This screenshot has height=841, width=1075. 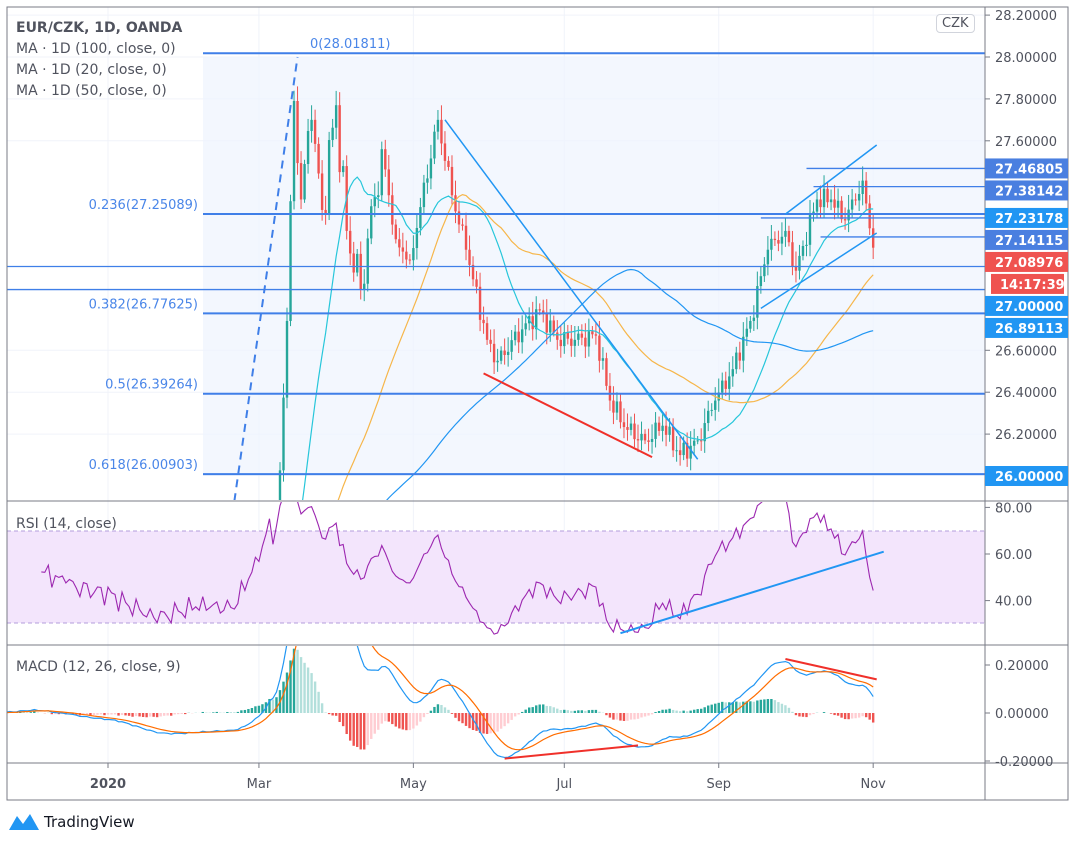 I want to click on macd-label: MACD (12, 26, close, 9), so click(x=98, y=667).